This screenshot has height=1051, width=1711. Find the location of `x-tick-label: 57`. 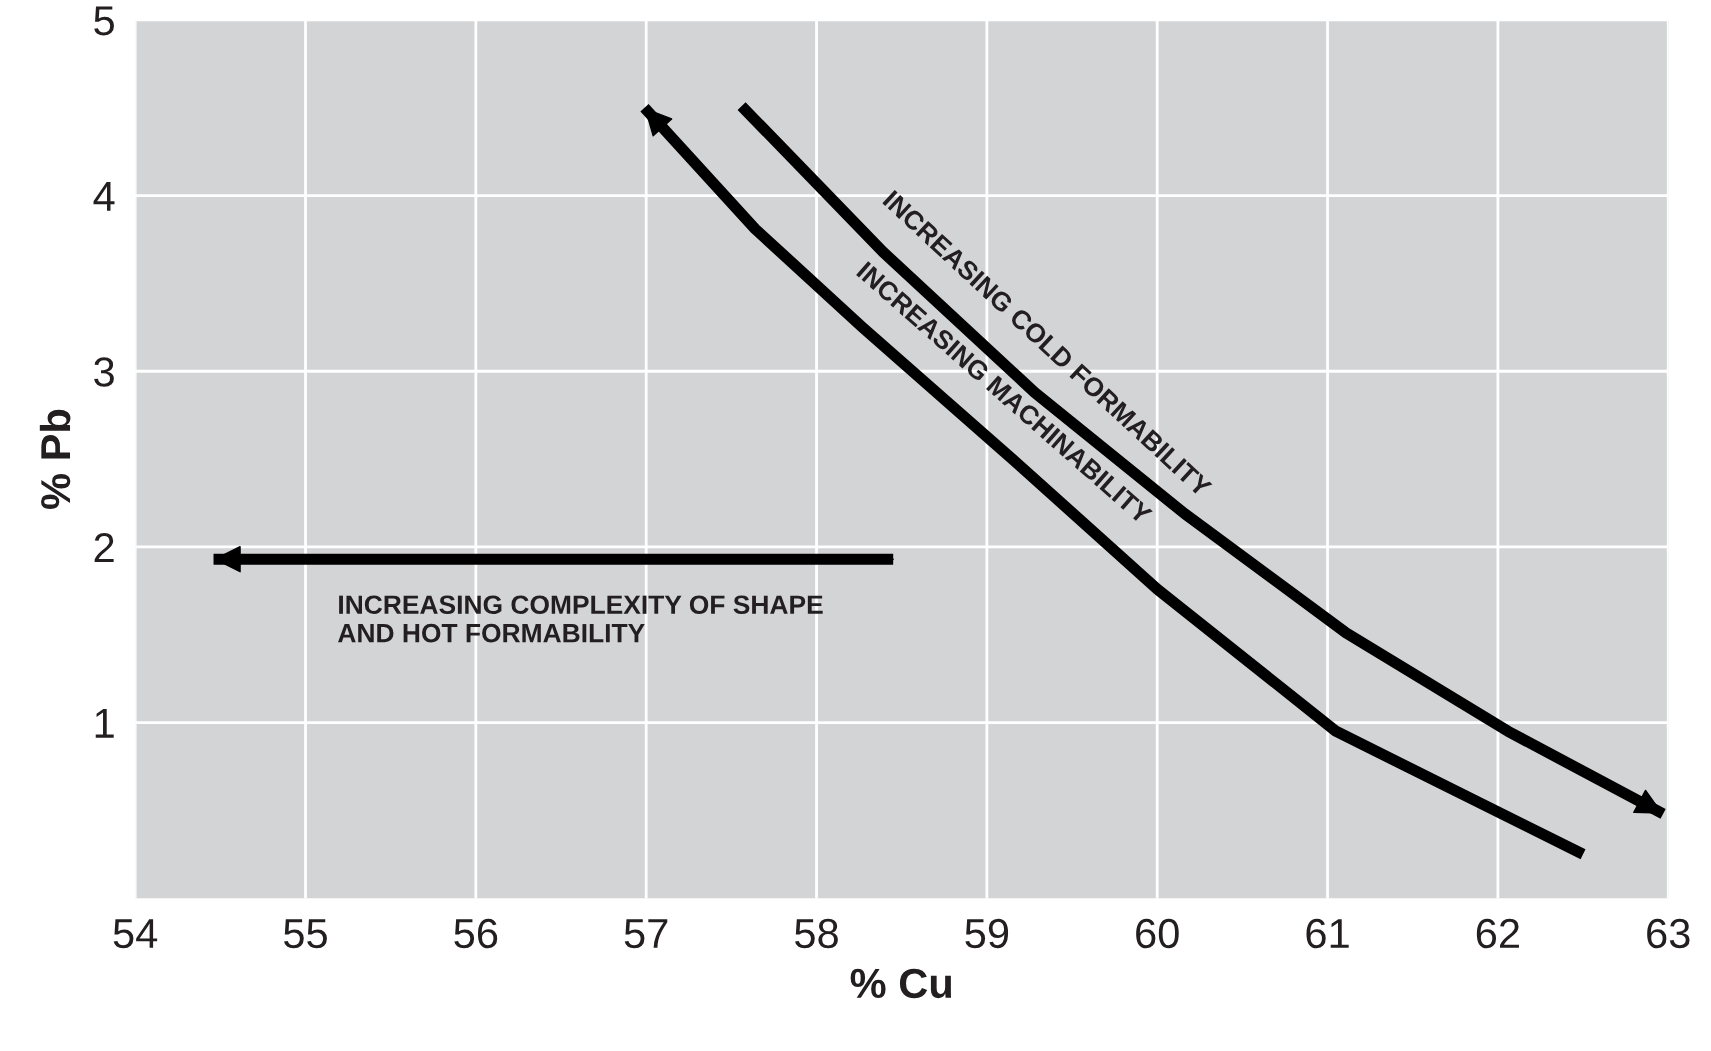

x-tick-label: 57 is located at coordinates (646, 934).